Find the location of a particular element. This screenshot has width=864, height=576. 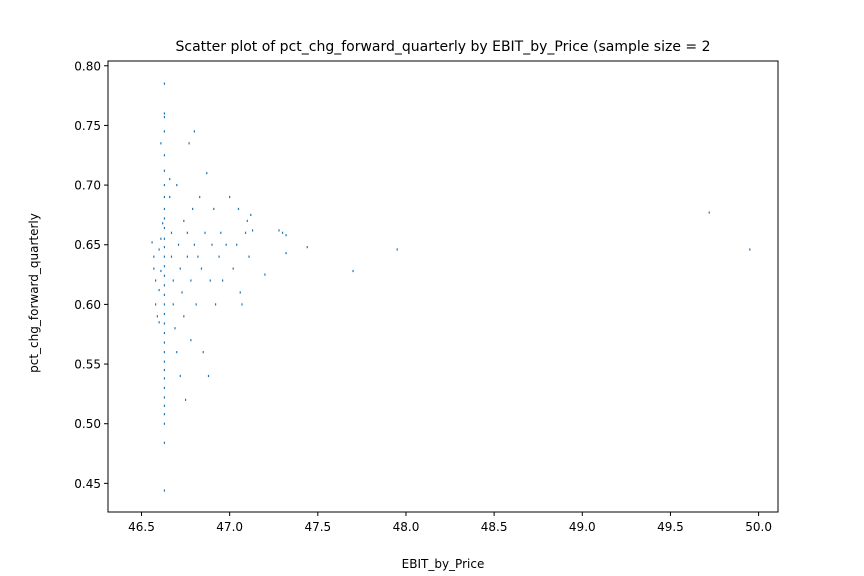

y-tick-label: 0.50 is located at coordinates (87, 424).